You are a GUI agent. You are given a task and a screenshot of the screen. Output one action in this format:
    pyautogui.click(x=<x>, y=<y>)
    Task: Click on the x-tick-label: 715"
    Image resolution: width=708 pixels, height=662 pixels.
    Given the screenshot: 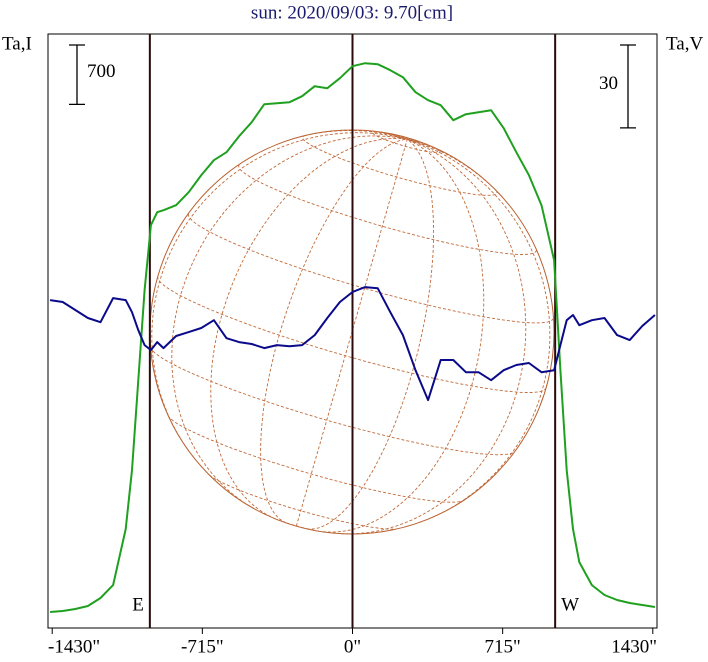 What is the action you would take?
    pyautogui.click(x=503, y=646)
    